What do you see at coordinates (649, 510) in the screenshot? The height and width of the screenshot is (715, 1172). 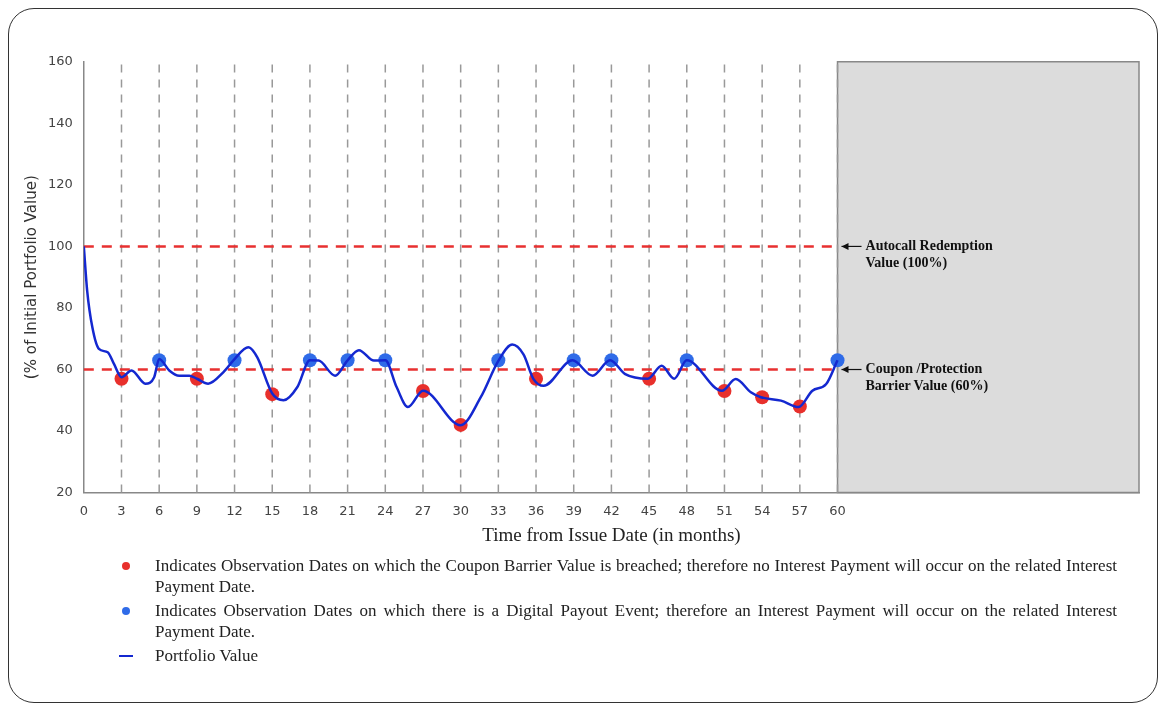 I see `x-tick-label: 45` at bounding box center [649, 510].